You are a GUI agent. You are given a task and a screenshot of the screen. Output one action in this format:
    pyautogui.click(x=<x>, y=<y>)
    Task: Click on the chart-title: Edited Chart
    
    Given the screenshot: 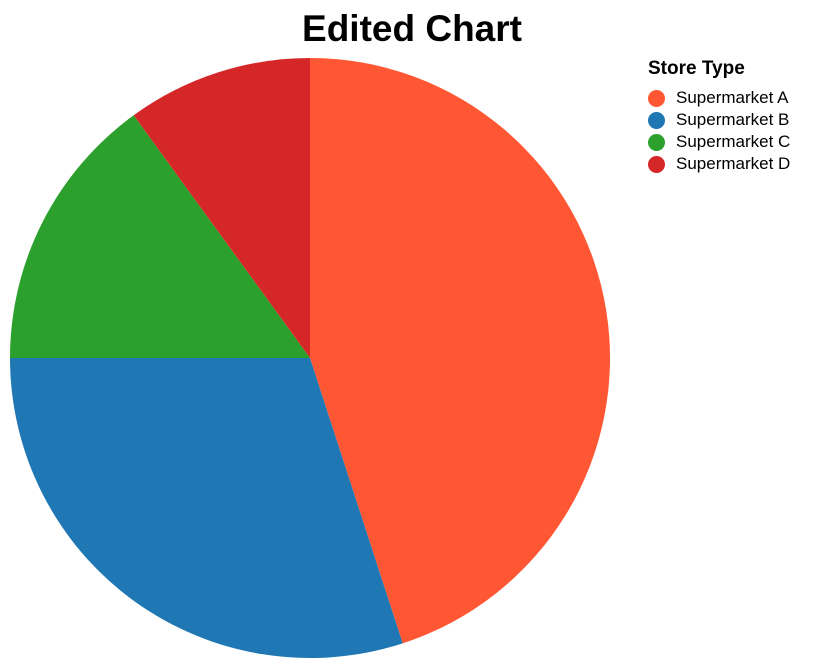 What is the action you would take?
    pyautogui.click(x=412, y=28)
    